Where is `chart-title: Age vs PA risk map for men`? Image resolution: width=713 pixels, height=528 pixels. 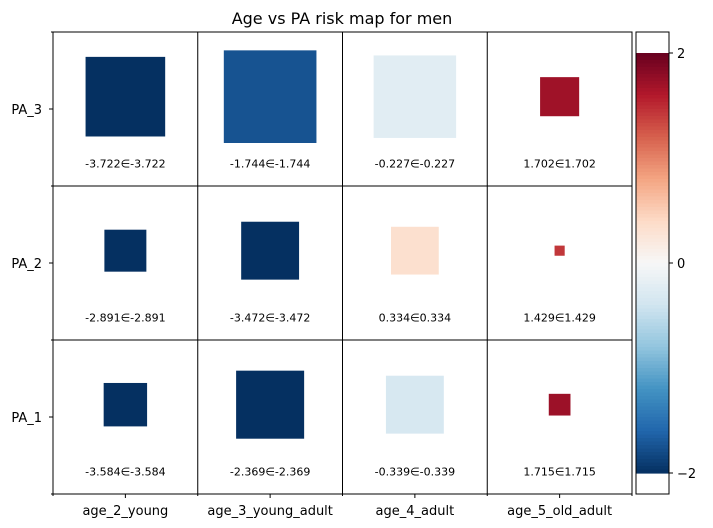 chart-title: Age vs PA risk map for men is located at coordinates (342, 18).